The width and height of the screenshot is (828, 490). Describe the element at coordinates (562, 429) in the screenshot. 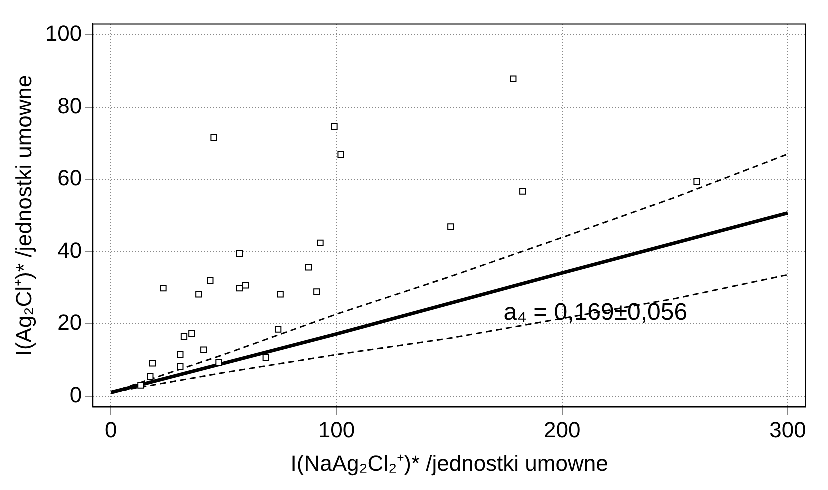

I see `x-tick-label: 200` at that location.